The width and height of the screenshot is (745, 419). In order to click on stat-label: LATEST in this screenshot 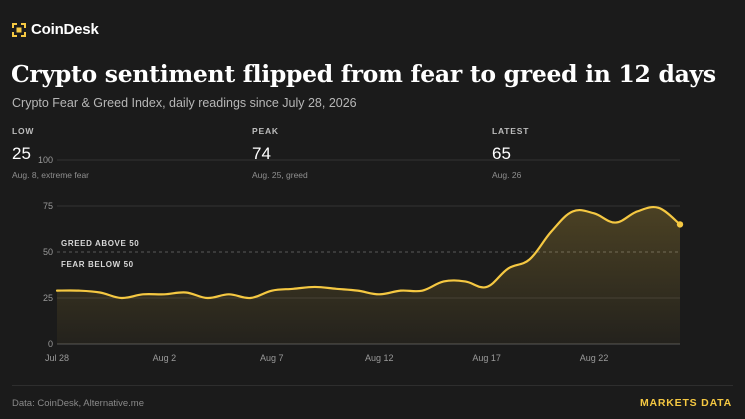, I will do `click(511, 131)`.